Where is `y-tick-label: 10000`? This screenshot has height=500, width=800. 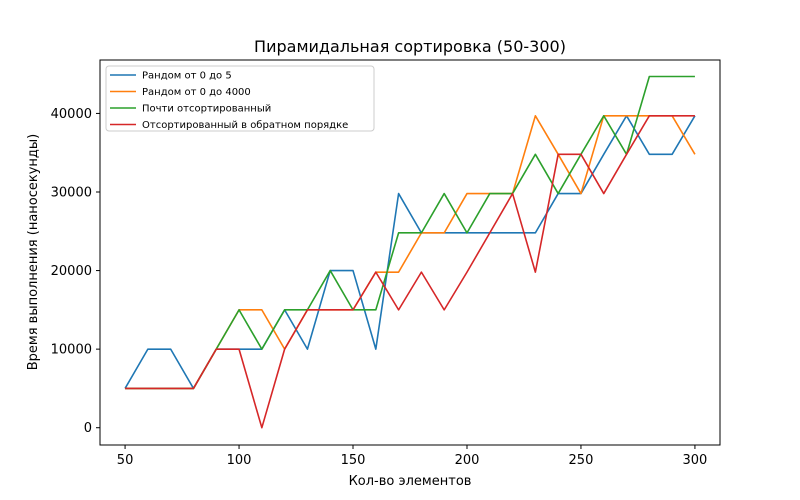
y-tick-label: 10000 is located at coordinates (71, 350).